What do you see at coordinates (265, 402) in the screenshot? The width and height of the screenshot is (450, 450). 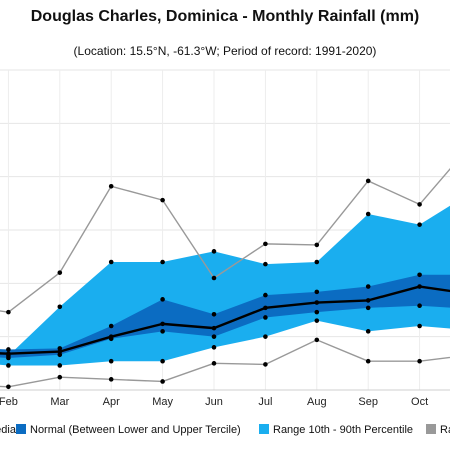 I see `x-tick-label: Jul` at bounding box center [265, 402].